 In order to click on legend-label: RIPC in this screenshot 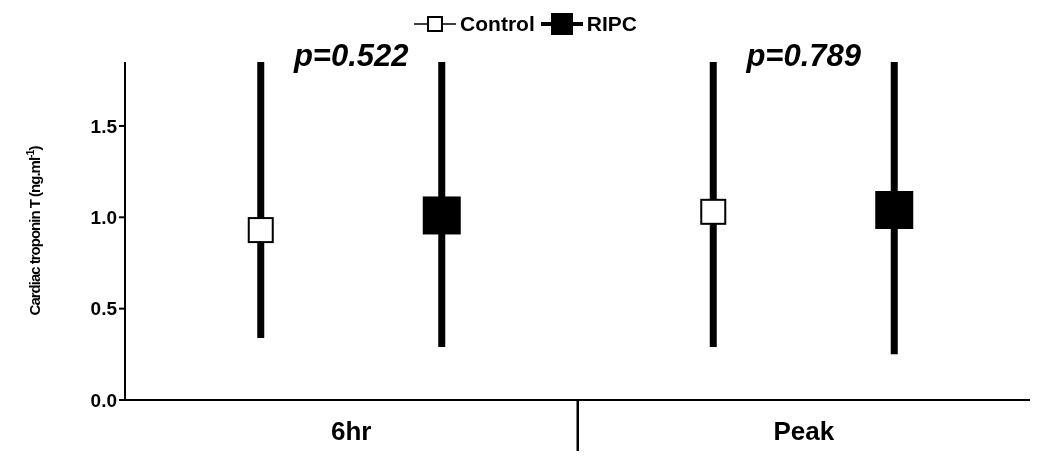, I will do `click(611, 24)`.